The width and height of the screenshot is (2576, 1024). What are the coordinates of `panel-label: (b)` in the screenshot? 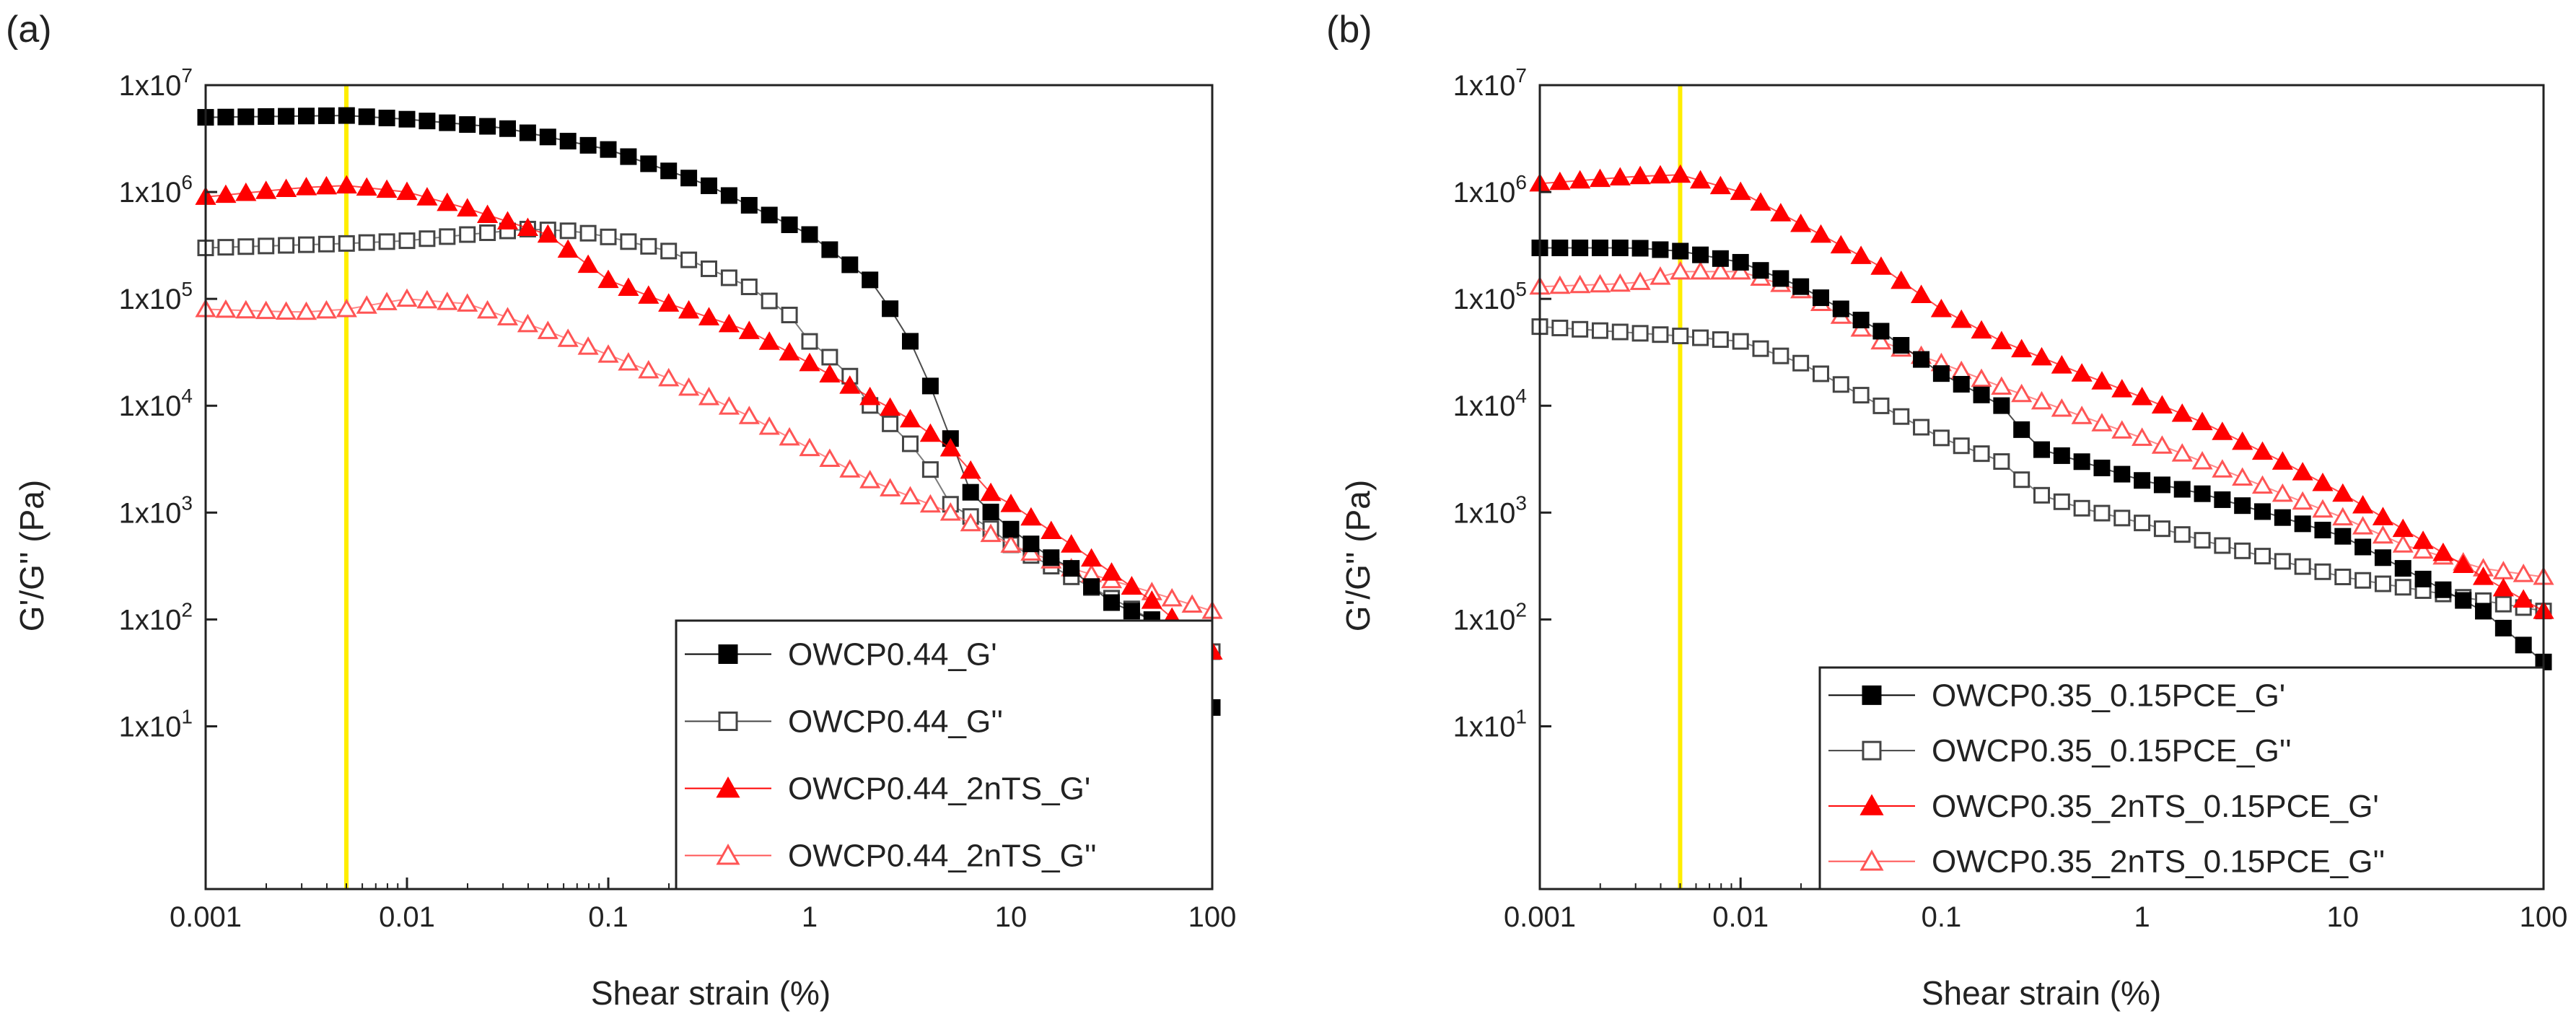 It's located at (1349, 30).